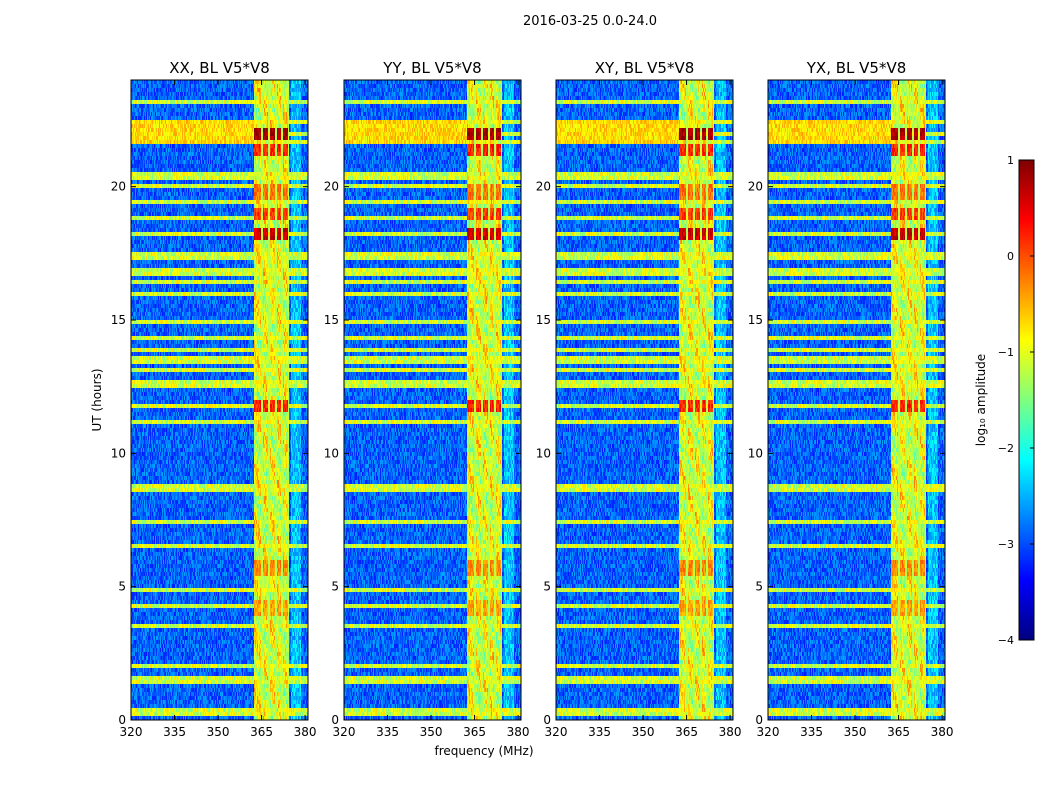  Describe the element at coordinates (1006, 640) in the screenshot. I see `colorbar-tick-label: −4` at that location.